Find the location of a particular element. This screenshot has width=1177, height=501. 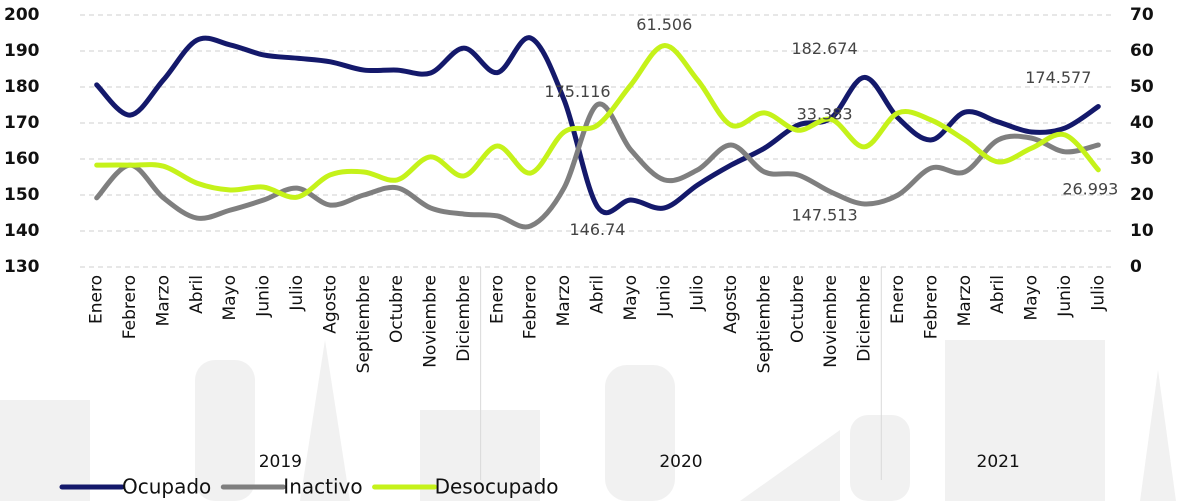

data-label: 174.577 is located at coordinates (1058, 77).